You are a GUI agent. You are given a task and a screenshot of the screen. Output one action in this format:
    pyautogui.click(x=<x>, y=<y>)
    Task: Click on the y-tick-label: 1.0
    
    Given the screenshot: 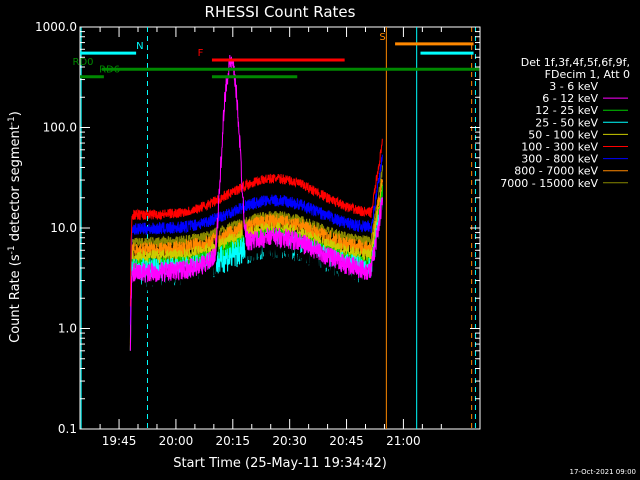 What is the action you would take?
    pyautogui.click(x=67, y=329)
    